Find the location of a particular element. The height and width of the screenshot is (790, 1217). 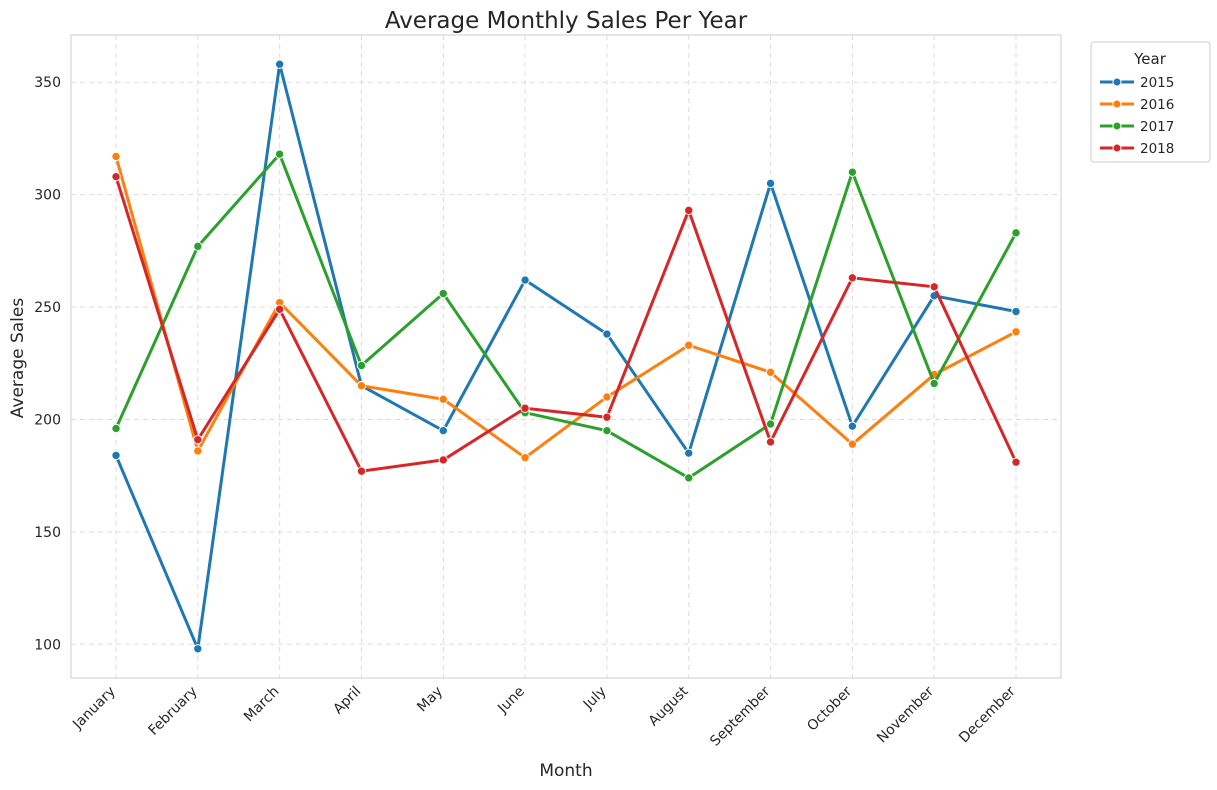

x-tick-label: August is located at coordinates (669, 706).